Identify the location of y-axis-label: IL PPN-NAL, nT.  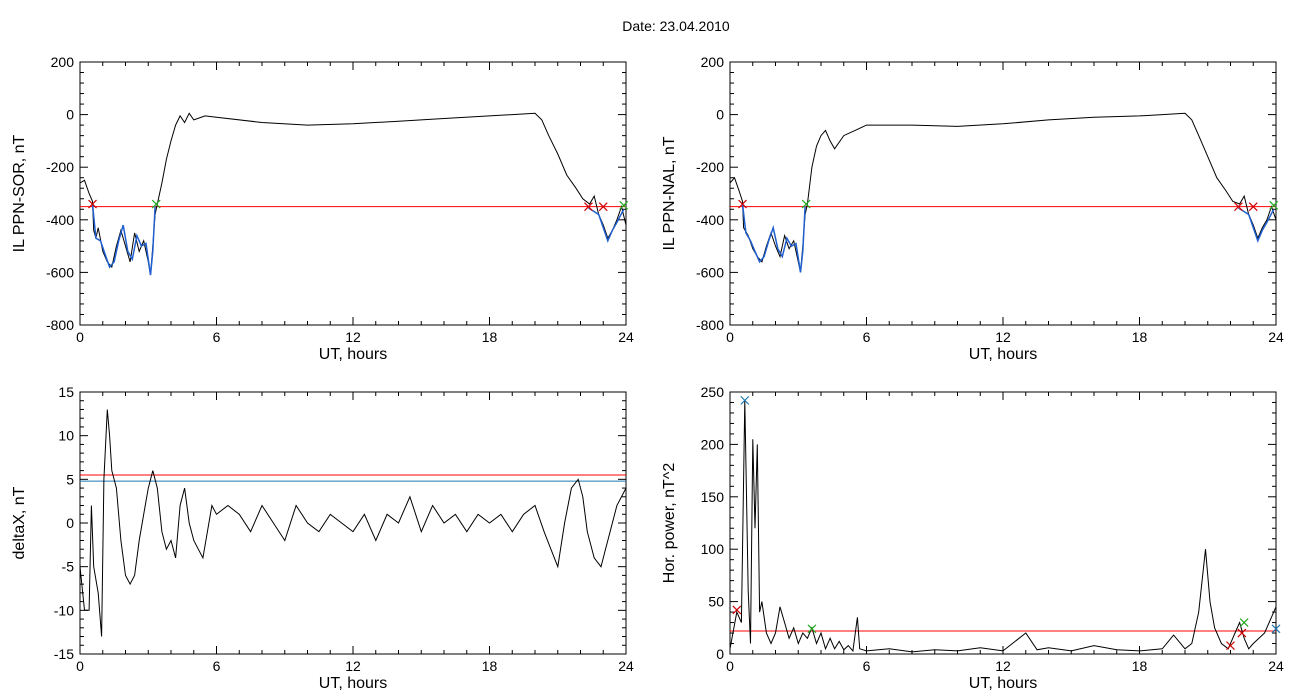
(669, 193).